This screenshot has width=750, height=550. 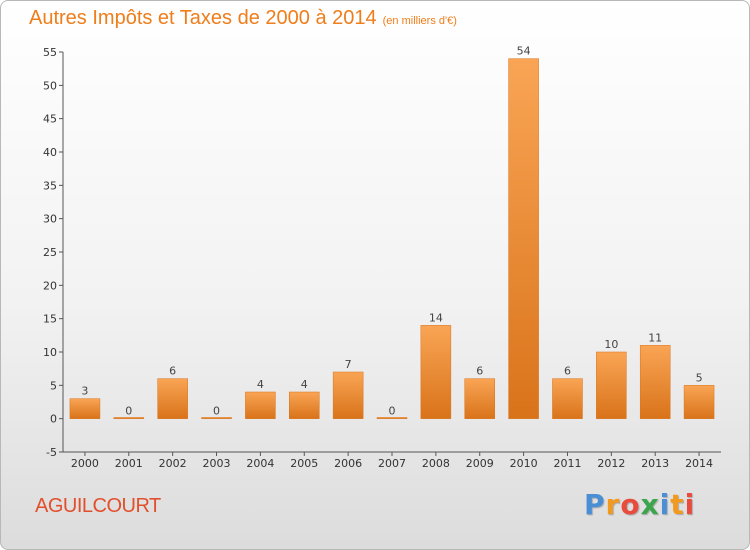 I want to click on y-tick-label: 35, so click(x=50, y=185).